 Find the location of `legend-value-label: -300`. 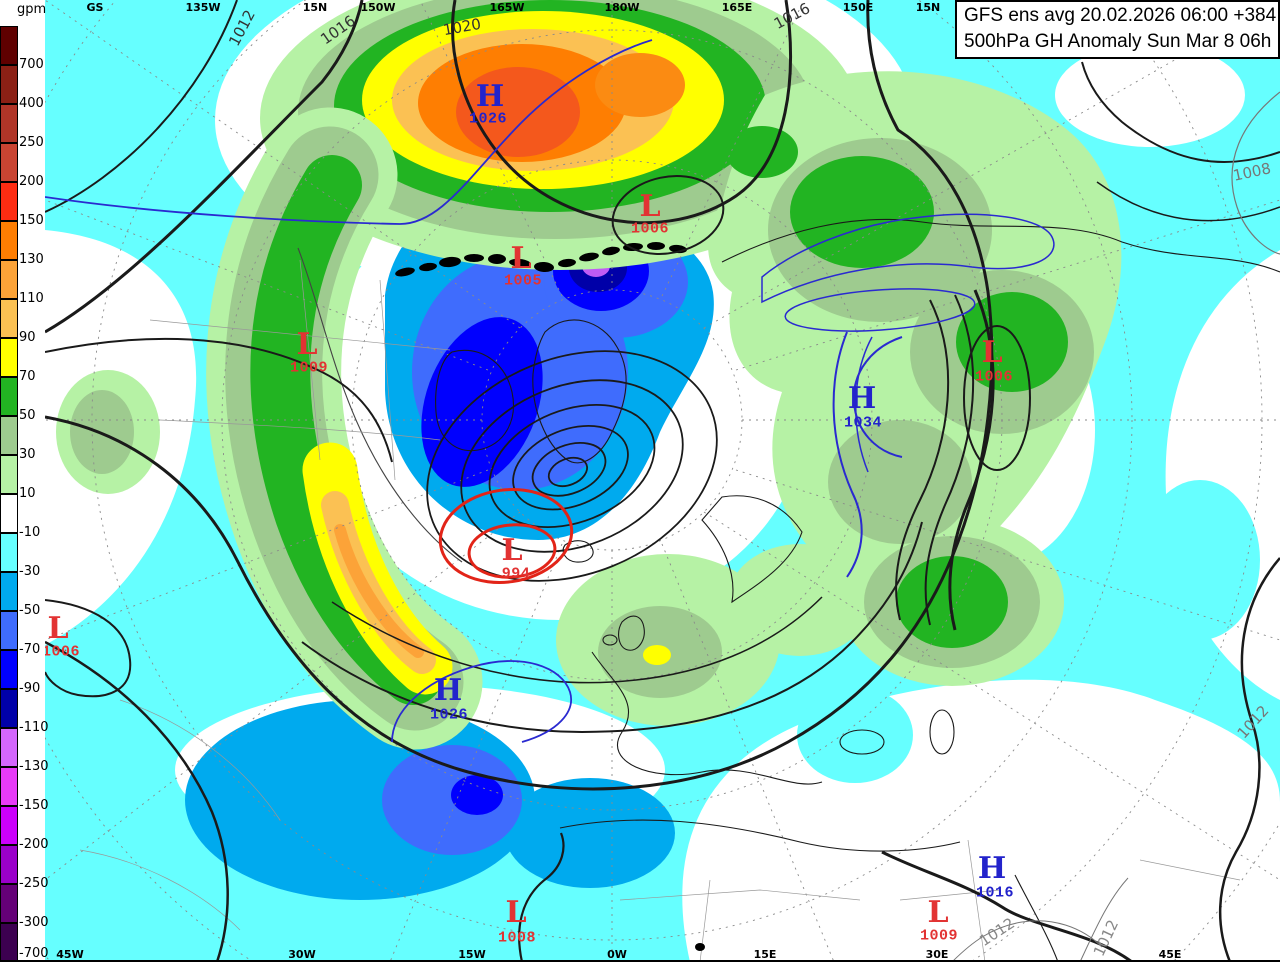

legend-value-label: -300 is located at coordinates (34, 922).